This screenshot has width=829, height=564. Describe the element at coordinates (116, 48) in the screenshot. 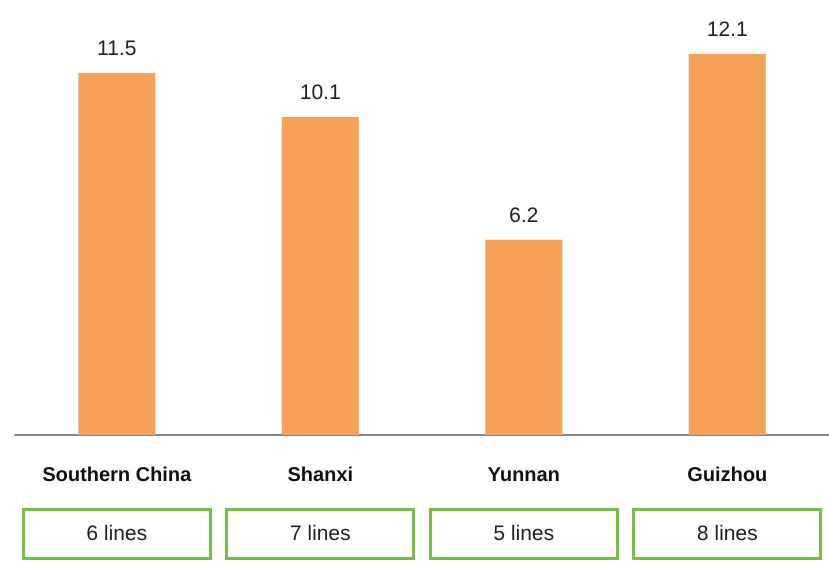

I see `data-label: 11.5` at that location.